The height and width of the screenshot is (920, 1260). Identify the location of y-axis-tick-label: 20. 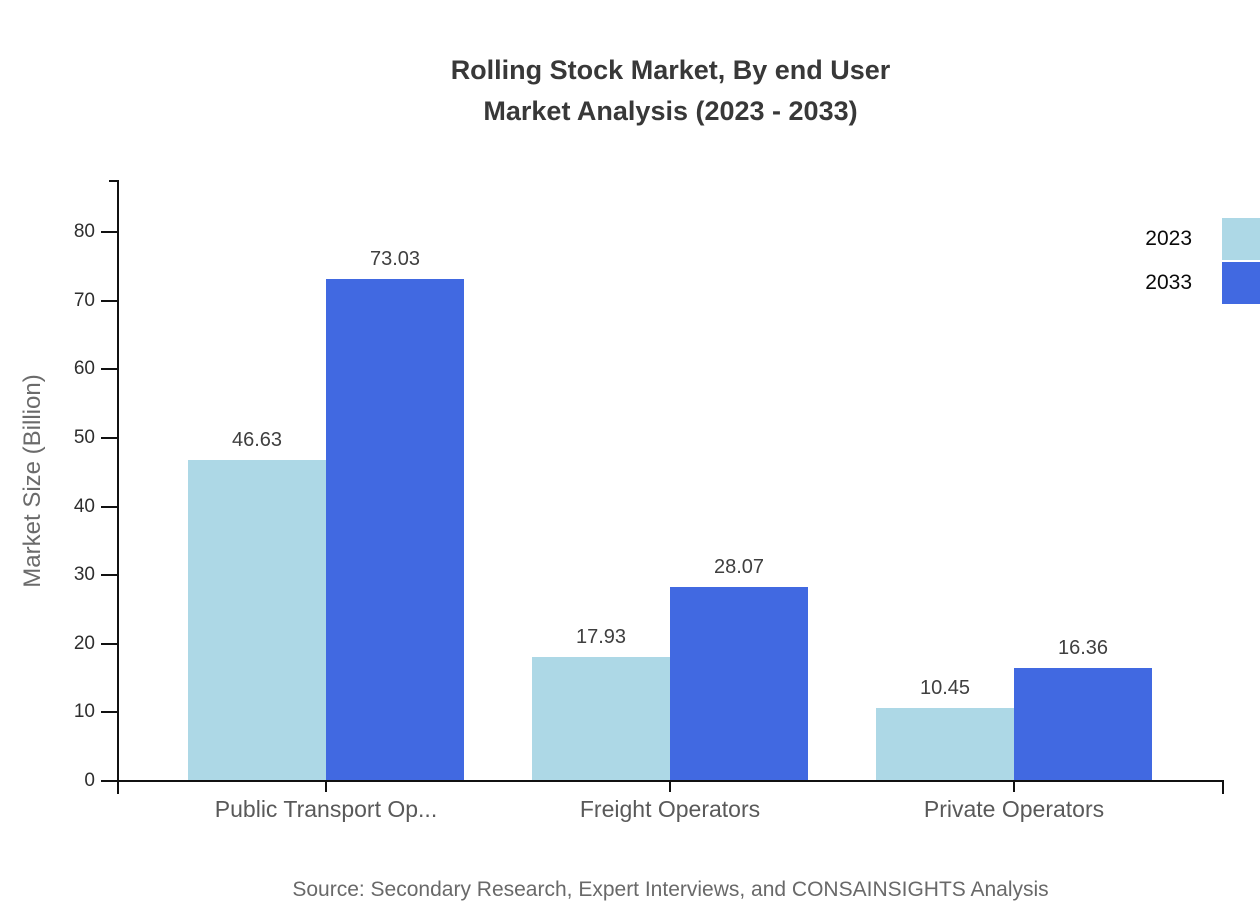
(84, 643).